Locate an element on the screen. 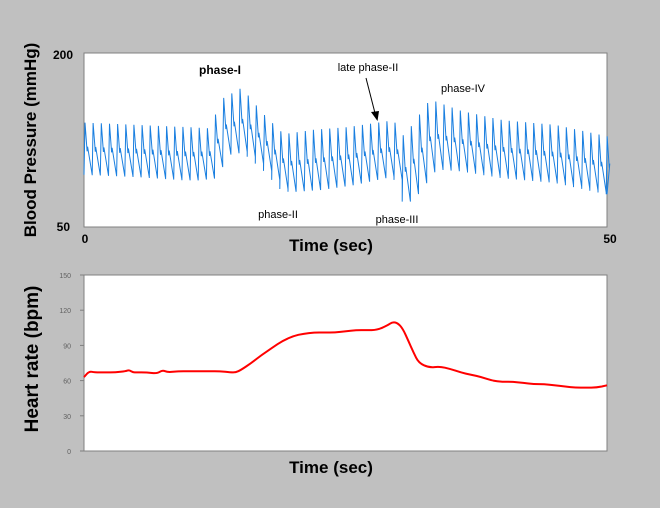  hr-y-tick-label: 0 is located at coordinates (69, 452).